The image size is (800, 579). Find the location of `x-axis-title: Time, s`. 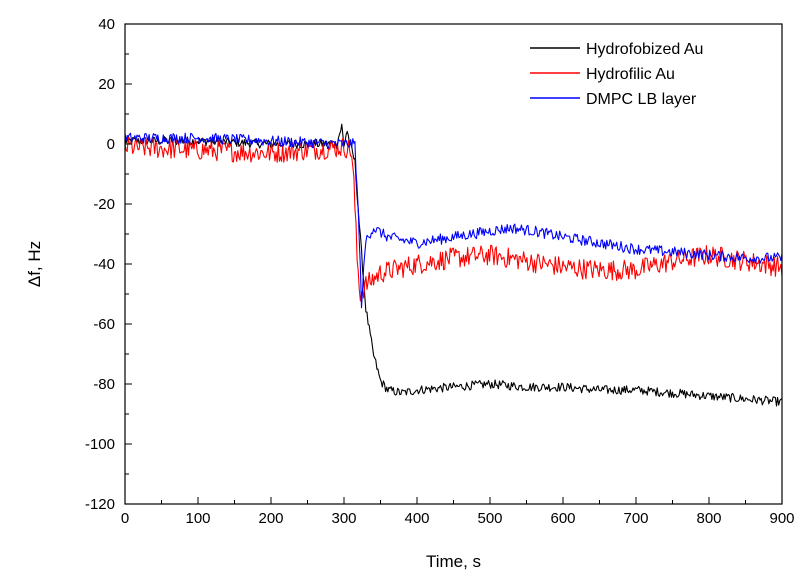

x-axis-title: Time, s is located at coordinates (453, 561).